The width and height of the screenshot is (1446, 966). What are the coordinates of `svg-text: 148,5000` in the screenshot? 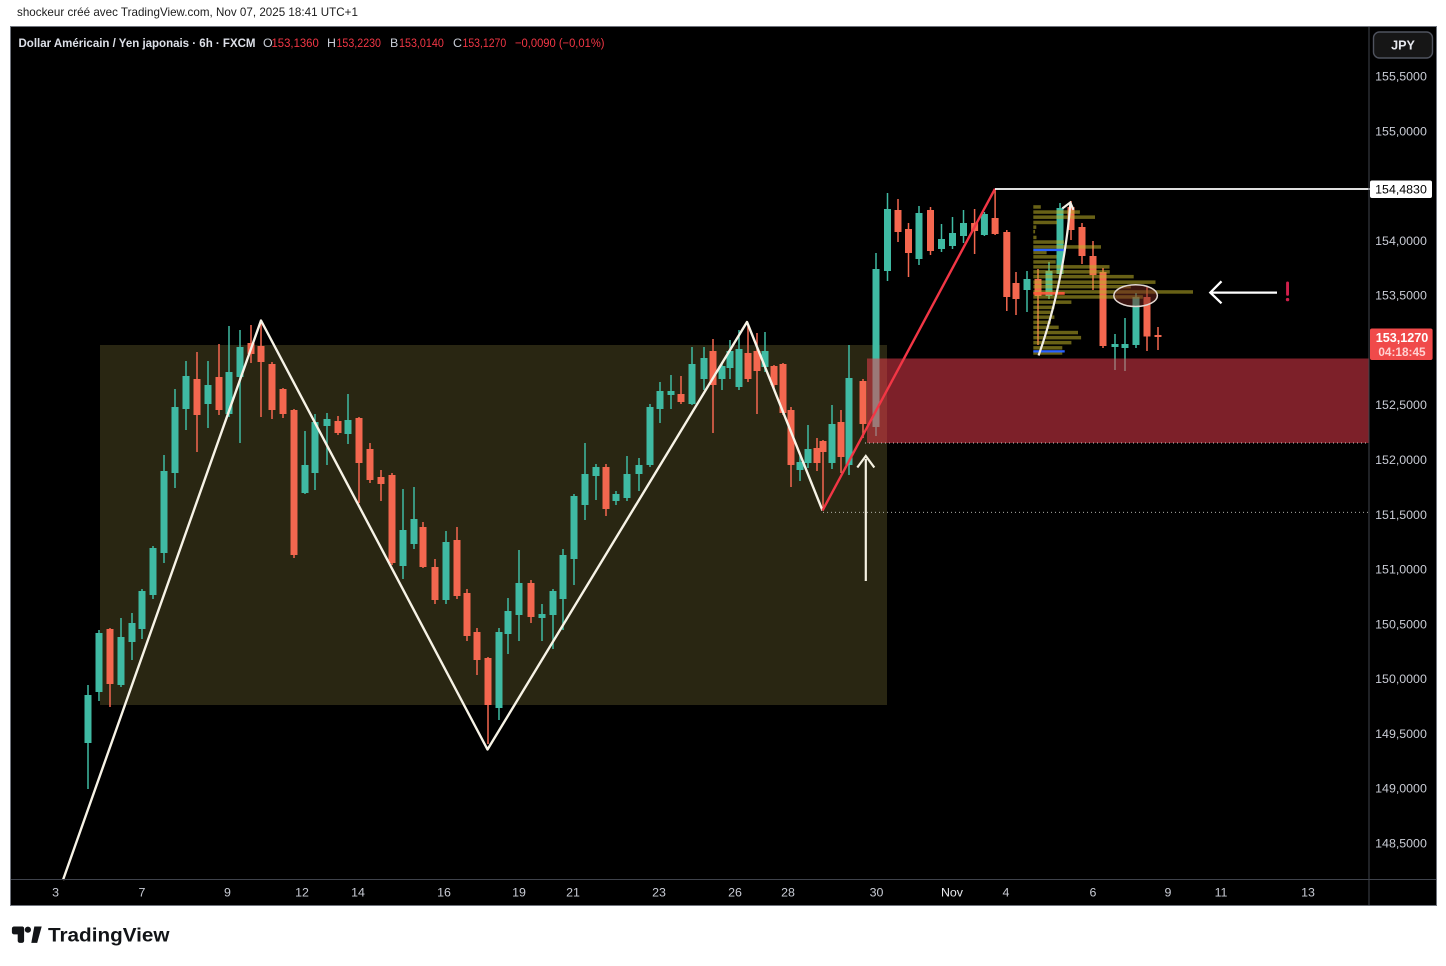 It's located at (1401, 844).